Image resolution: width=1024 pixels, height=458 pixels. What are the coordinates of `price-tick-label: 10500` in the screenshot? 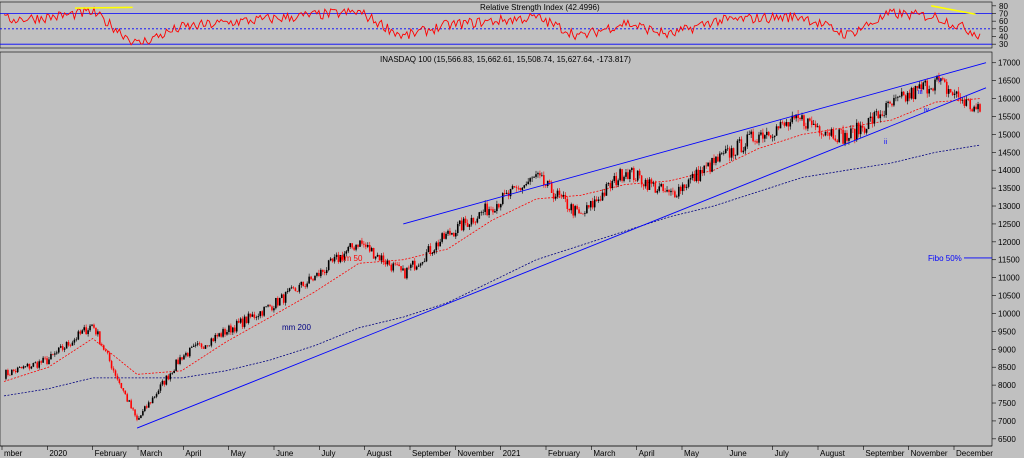 It's located at (1009, 296).